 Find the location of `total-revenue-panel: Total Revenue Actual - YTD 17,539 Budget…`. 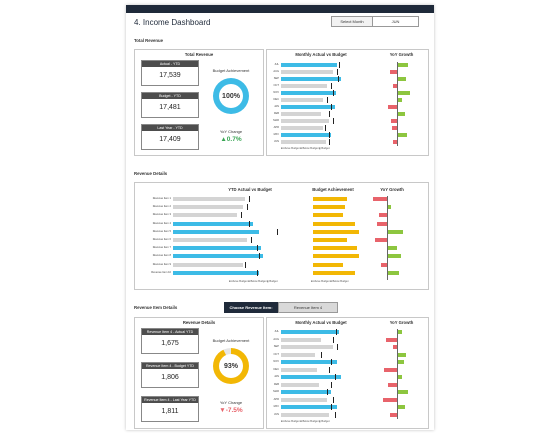

total-revenue-panel: Total Revenue Actual - YTD 17,539 Budget… is located at coordinates (199, 102).